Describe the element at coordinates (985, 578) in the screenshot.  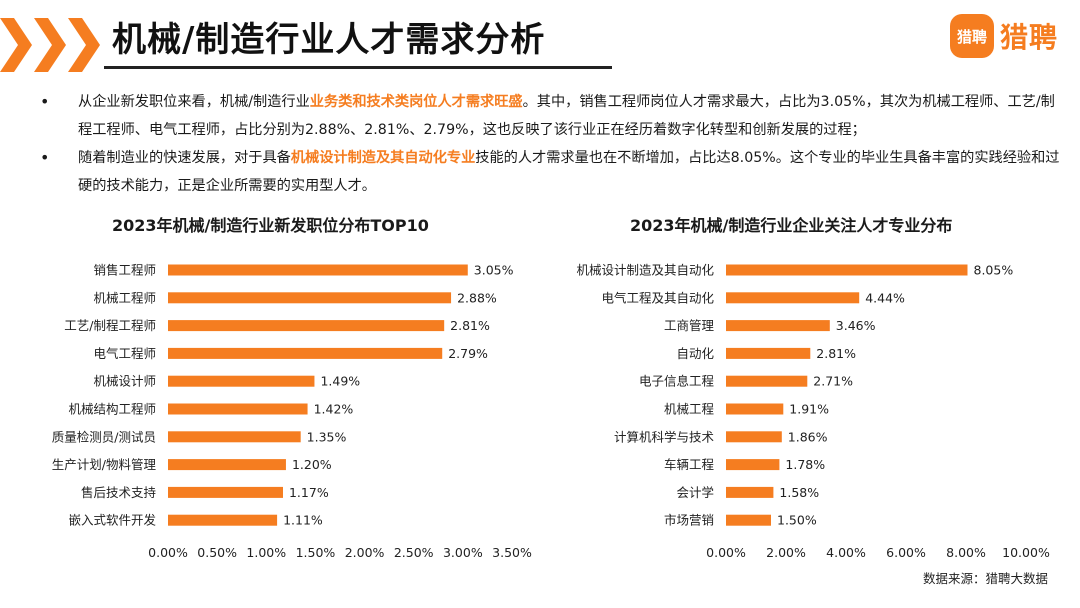
I see `data-source-note: 数据来源：猎聘大数据` at that location.